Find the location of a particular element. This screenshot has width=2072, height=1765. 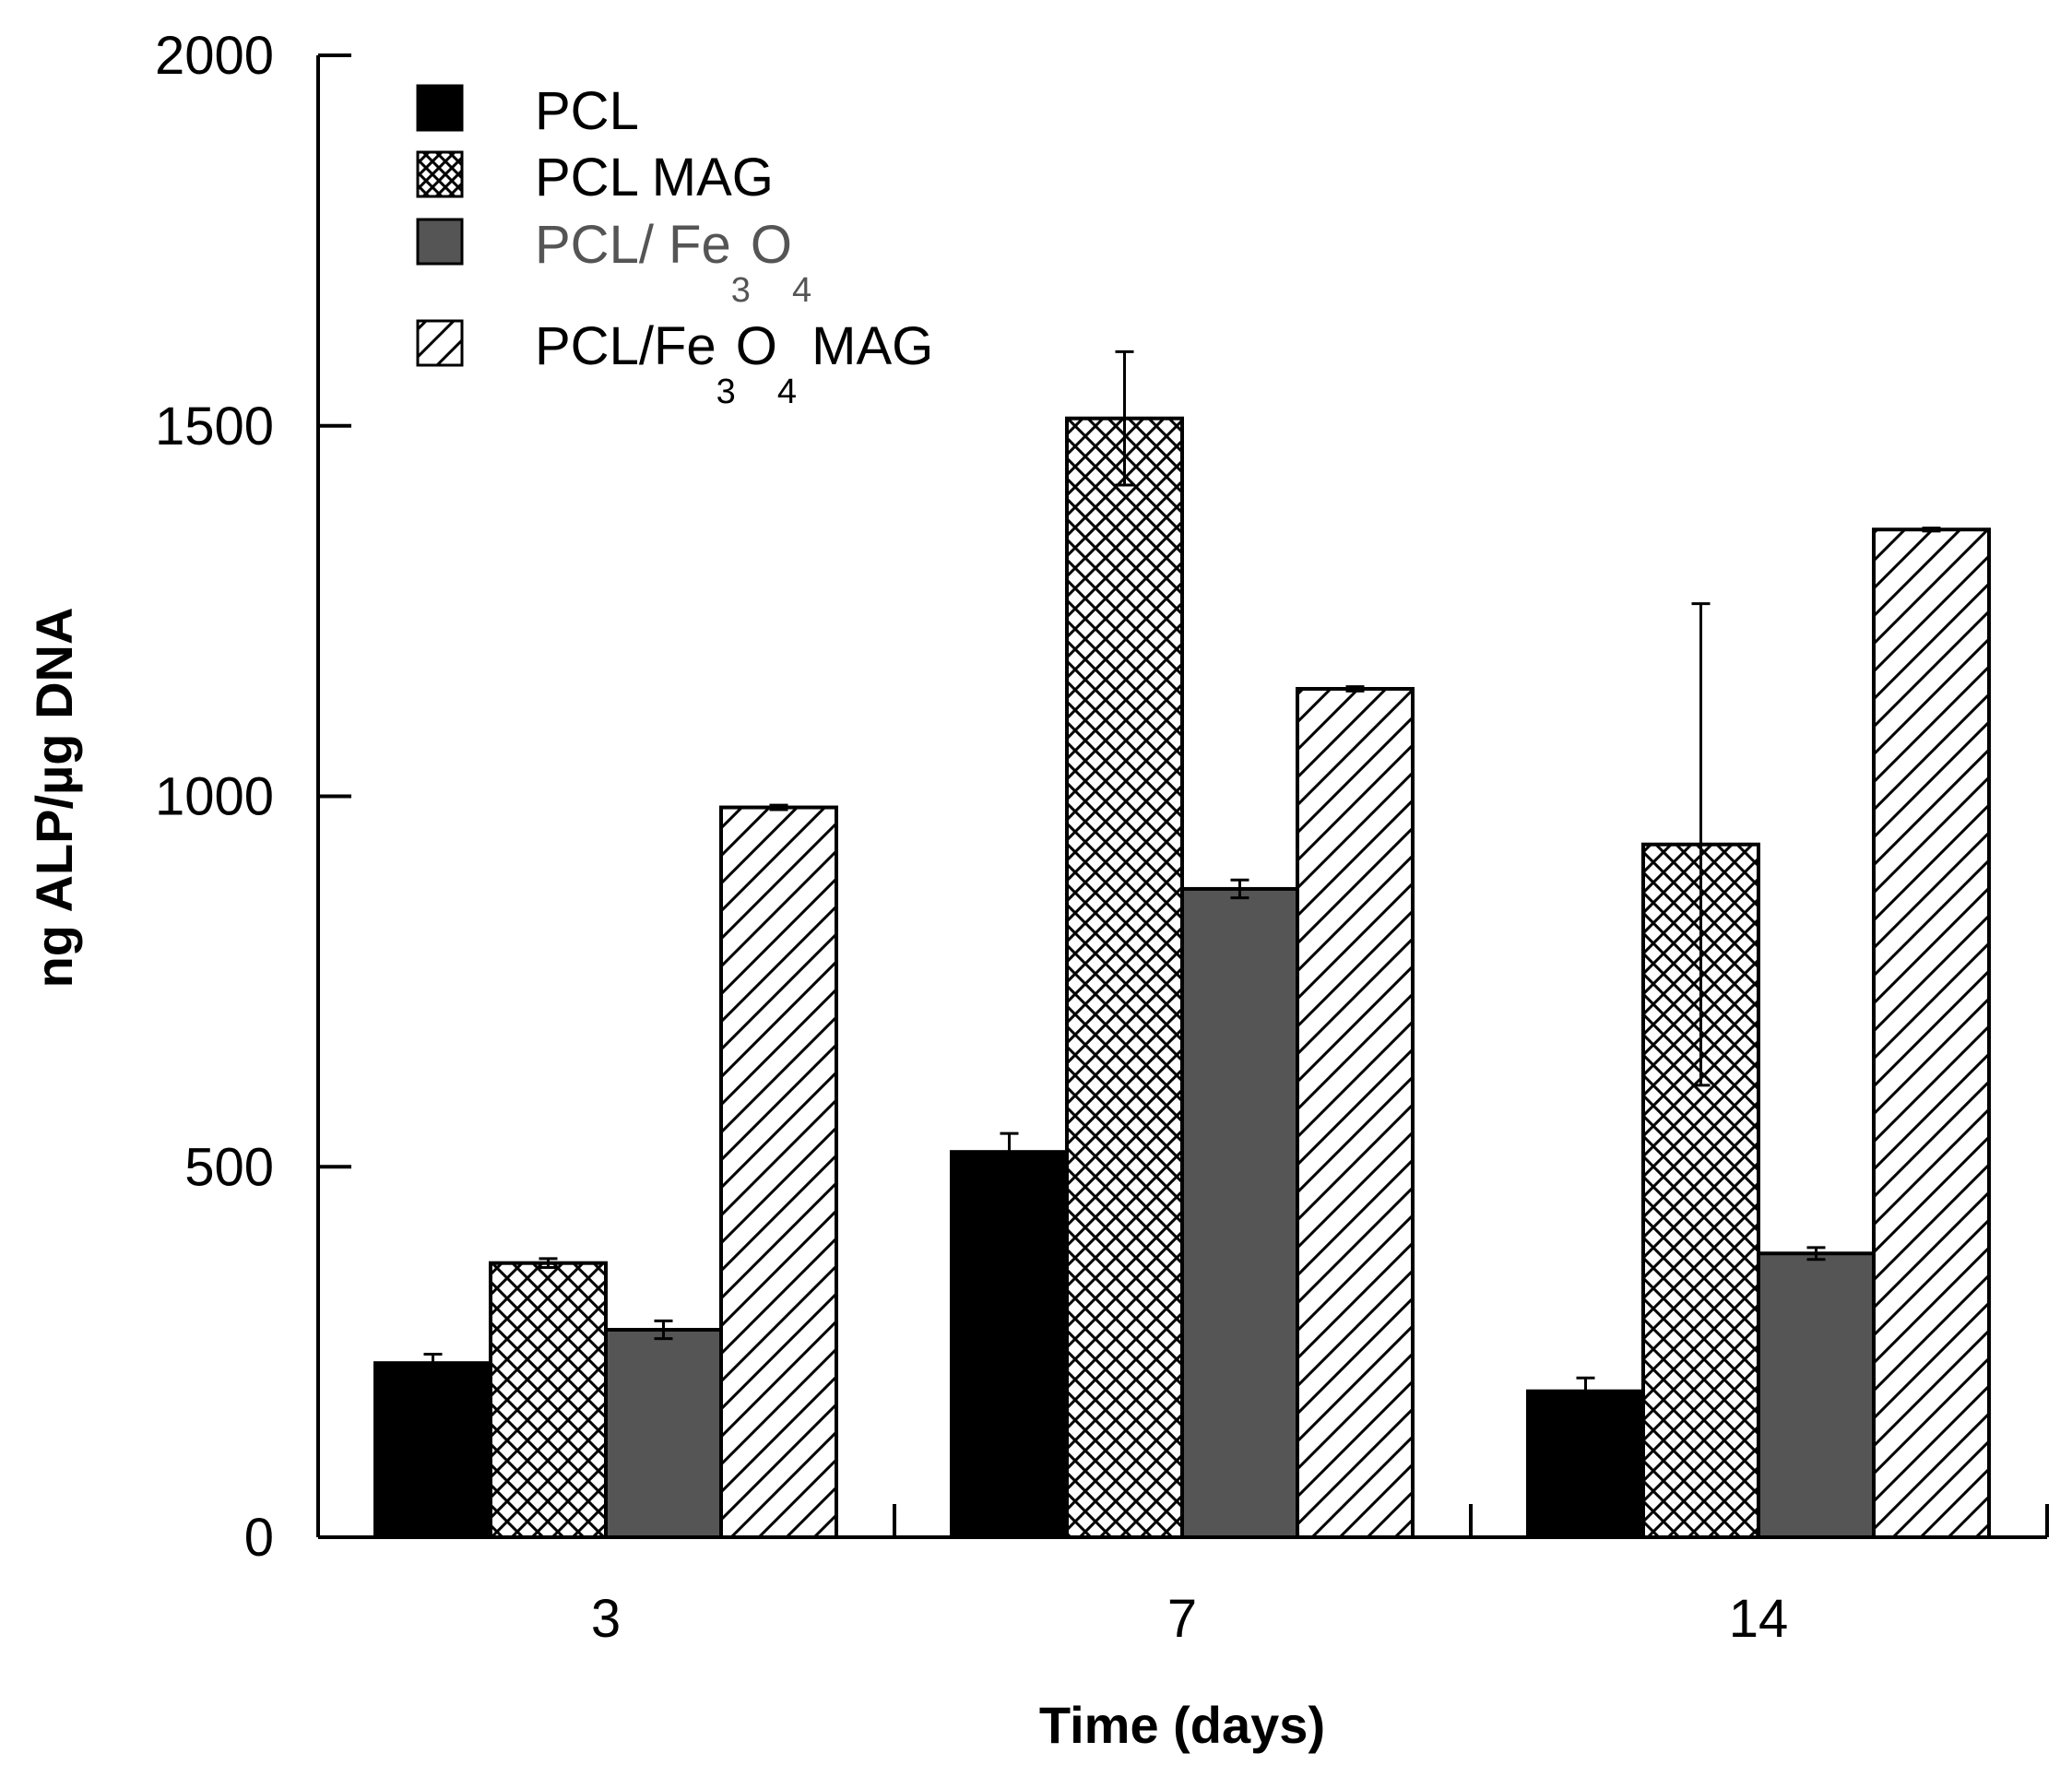

x-tick-label: 14 is located at coordinates (1759, 1619).